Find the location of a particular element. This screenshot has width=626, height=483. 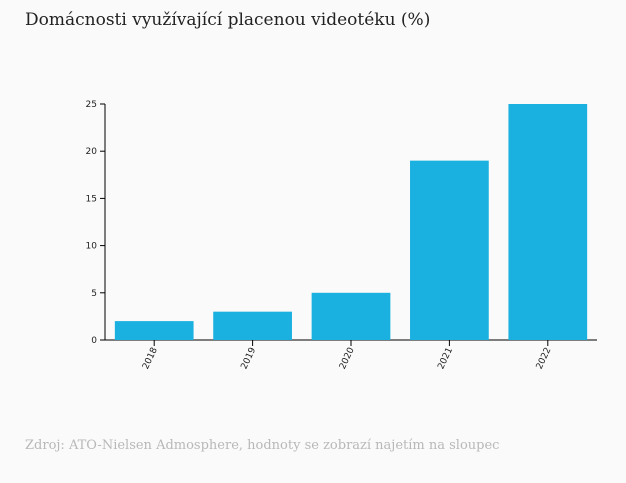

x-tick-label: 2022 is located at coordinates (544, 358).